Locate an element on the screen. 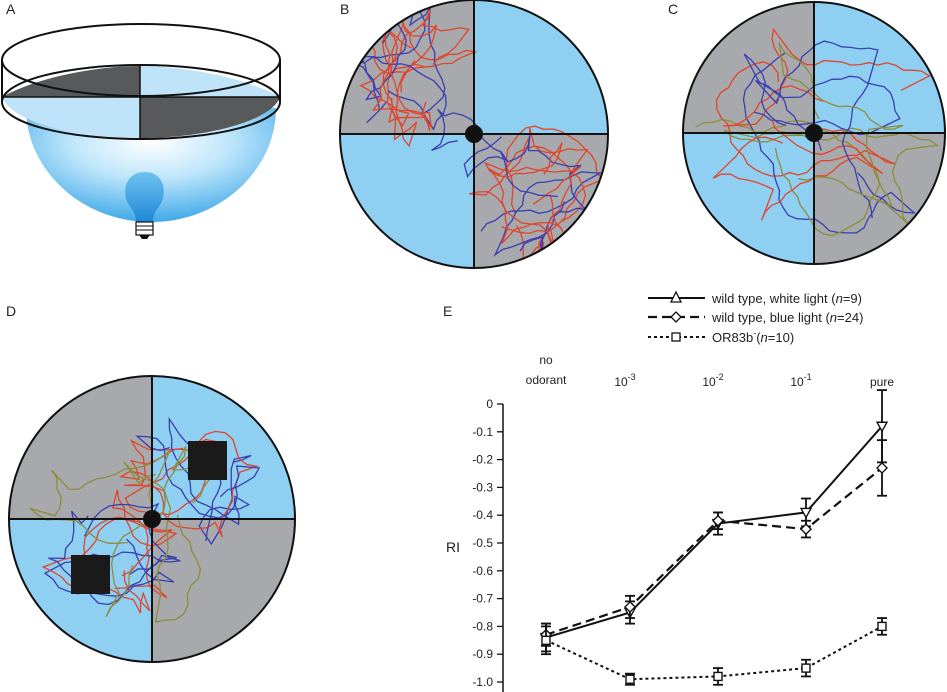 Image resolution: width=947 pixels, height=692 pixels. y-tick-label: -1.0 is located at coordinates (482, 682).